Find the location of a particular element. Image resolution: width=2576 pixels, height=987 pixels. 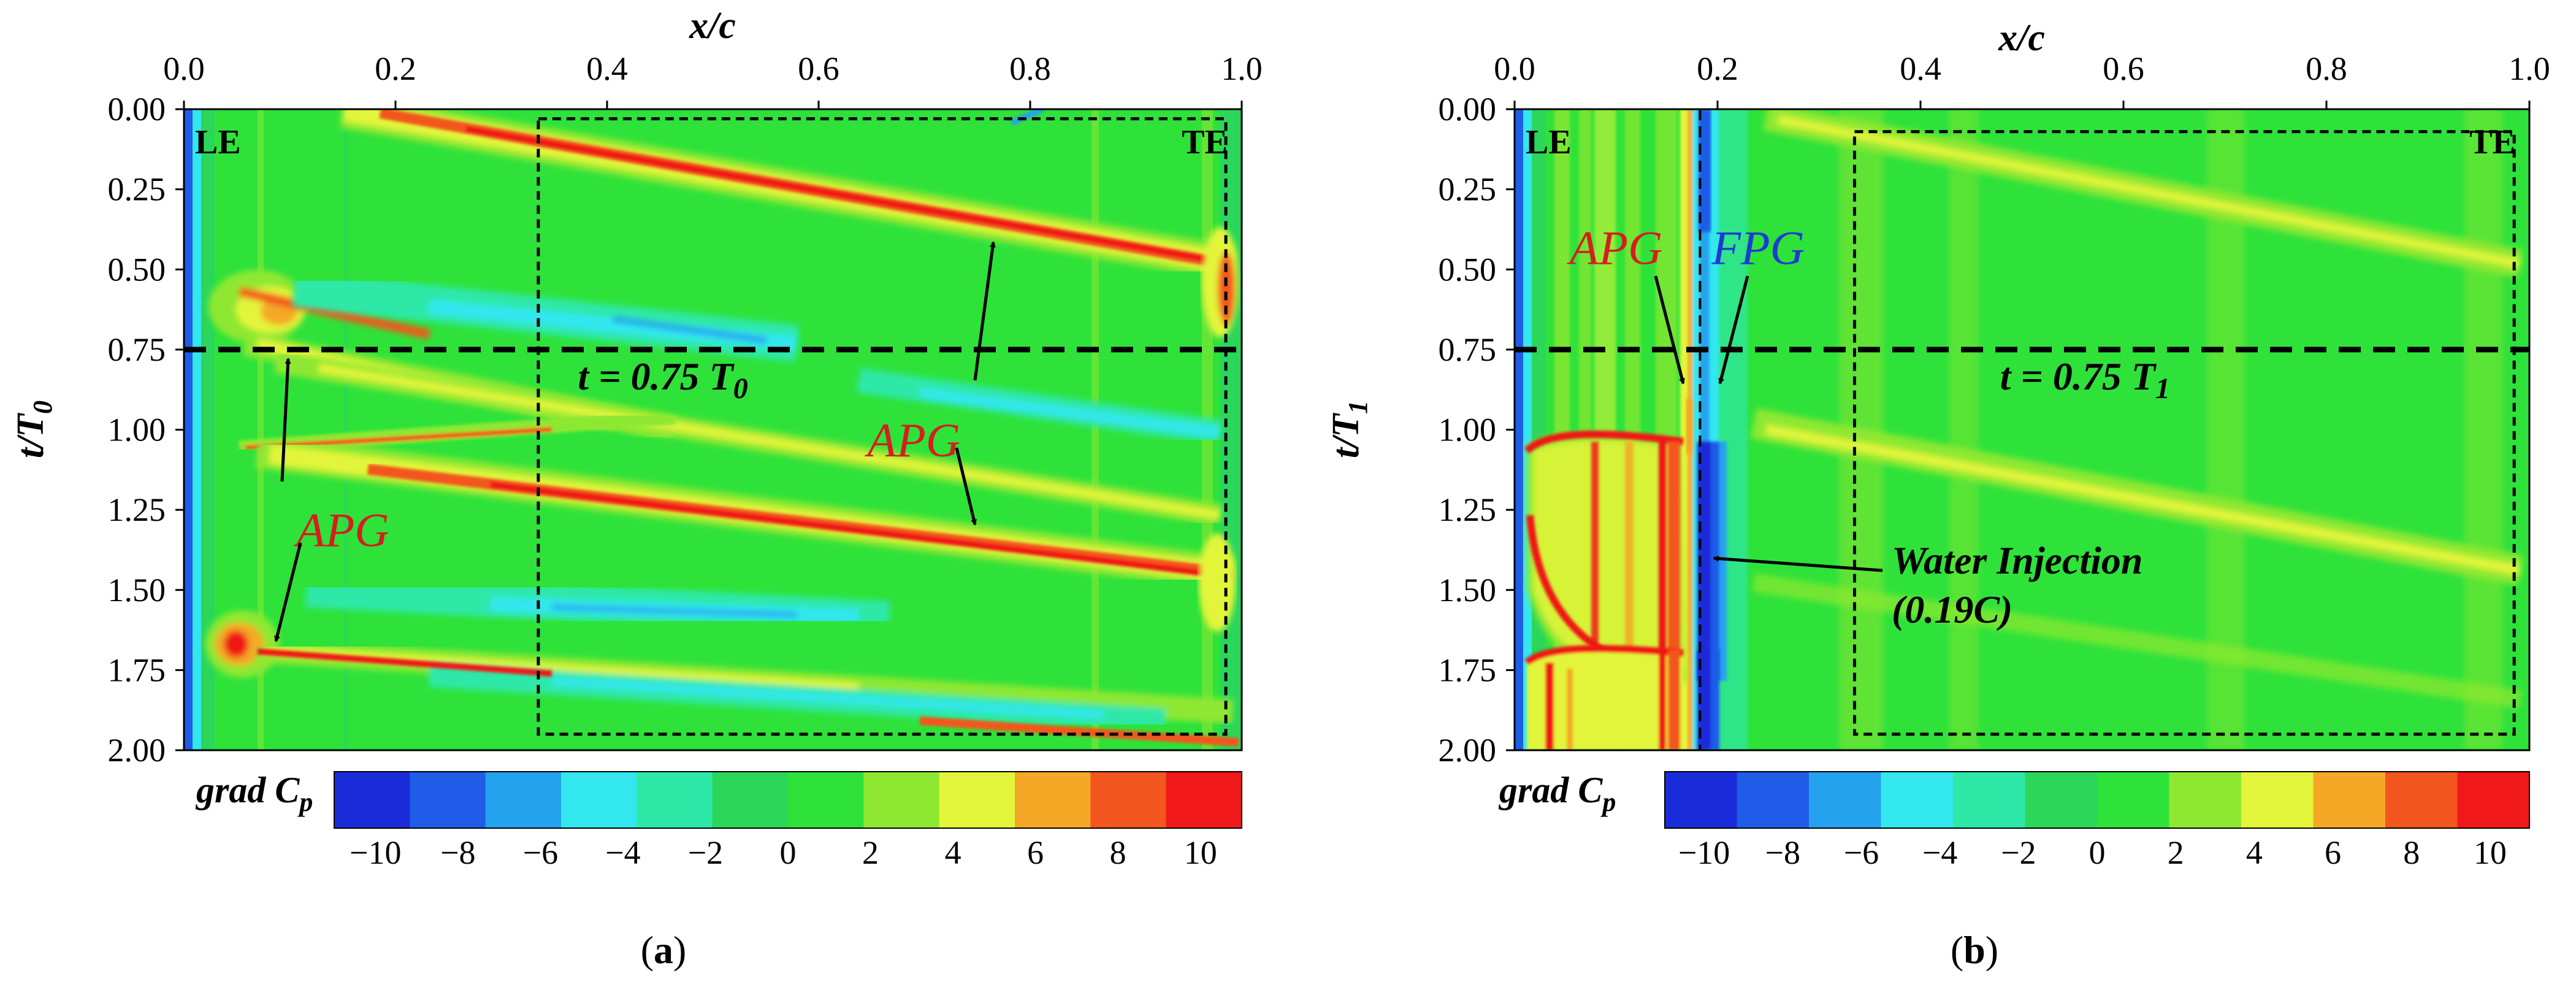

x-axis-label-b: x/c is located at coordinates (2021, 38).